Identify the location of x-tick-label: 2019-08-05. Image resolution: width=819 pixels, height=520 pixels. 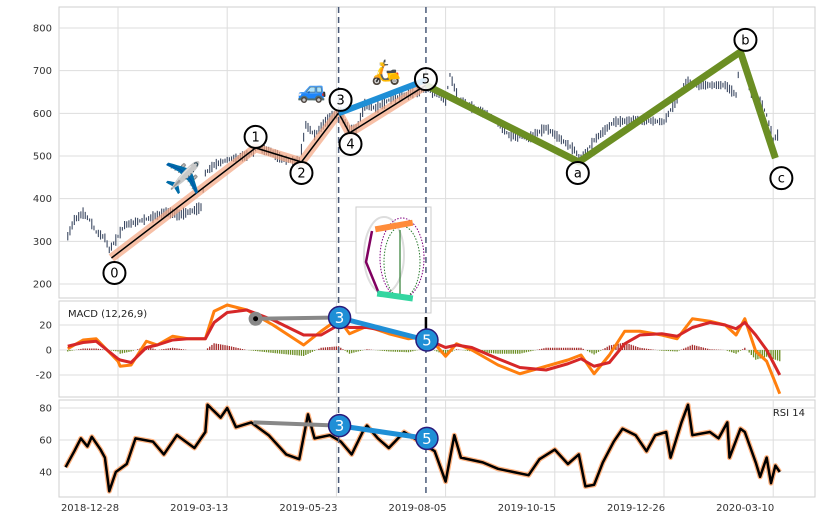
(418, 508).